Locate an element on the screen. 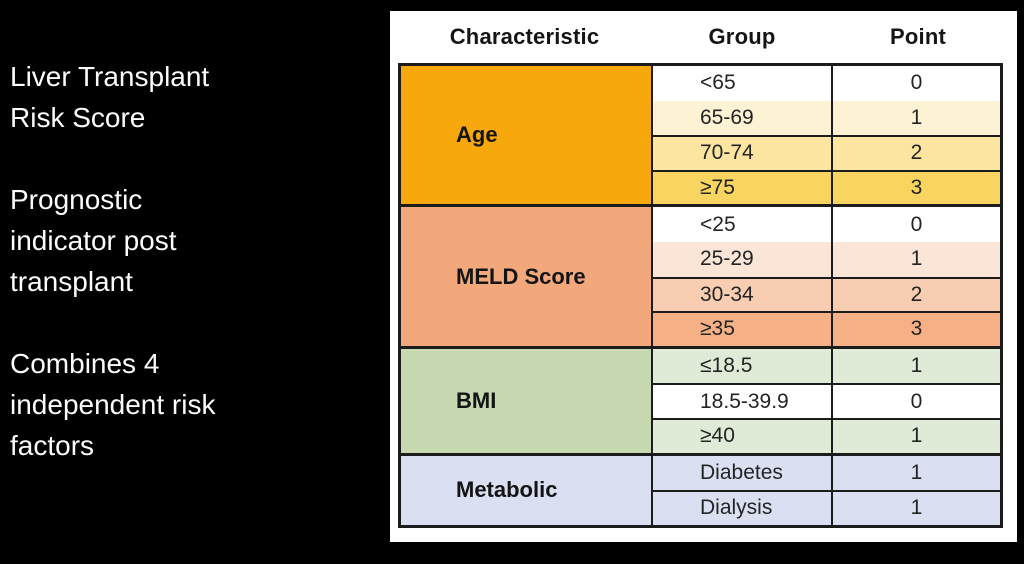 The image size is (1024, 564). group-cell: 65-69 is located at coordinates (742, 118).